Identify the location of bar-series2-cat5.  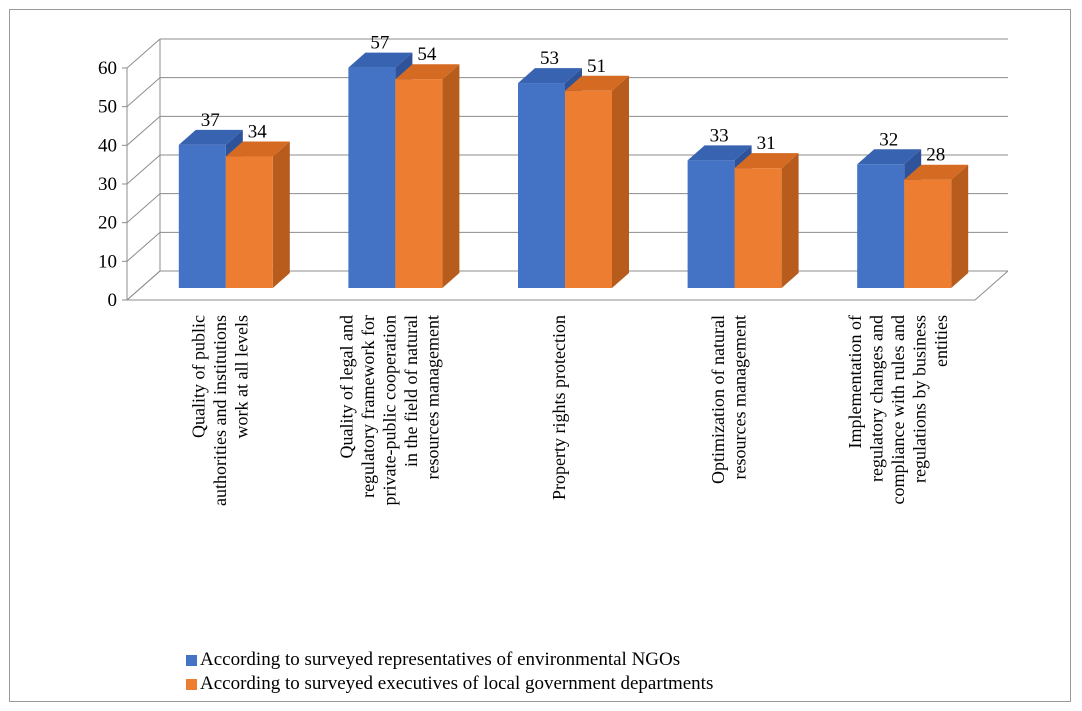
(936, 226).